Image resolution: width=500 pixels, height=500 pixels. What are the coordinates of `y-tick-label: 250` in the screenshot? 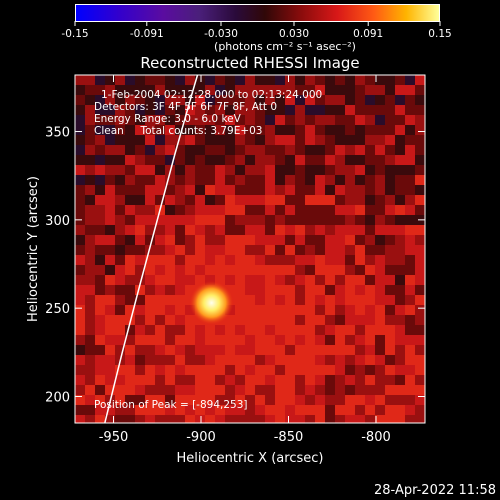 It's located at (57, 309).